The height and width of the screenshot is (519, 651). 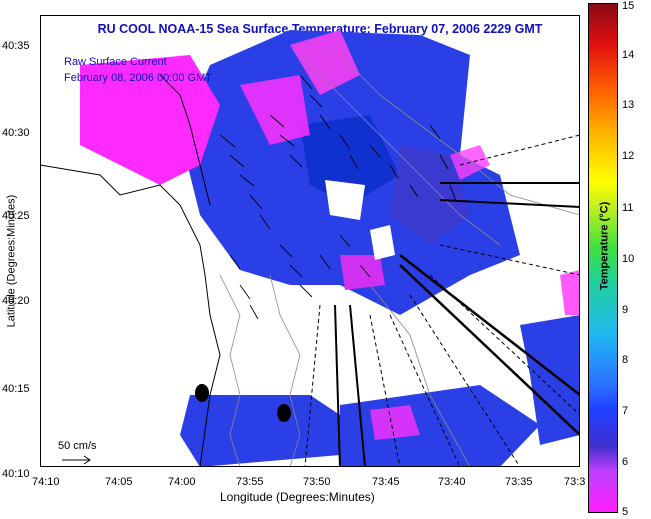 I want to click on colorbar-label: Temperature (°C), so click(x=604, y=246).